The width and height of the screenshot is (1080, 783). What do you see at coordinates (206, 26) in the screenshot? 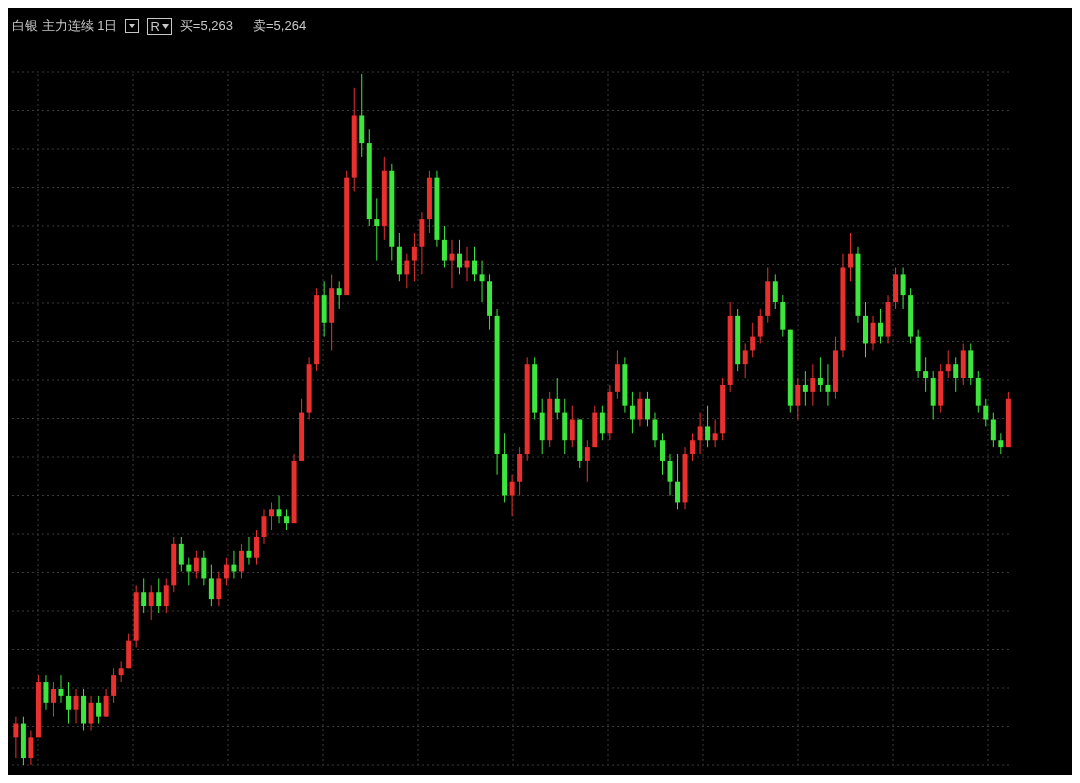
I see `text: 买=5,263` at bounding box center [206, 26].